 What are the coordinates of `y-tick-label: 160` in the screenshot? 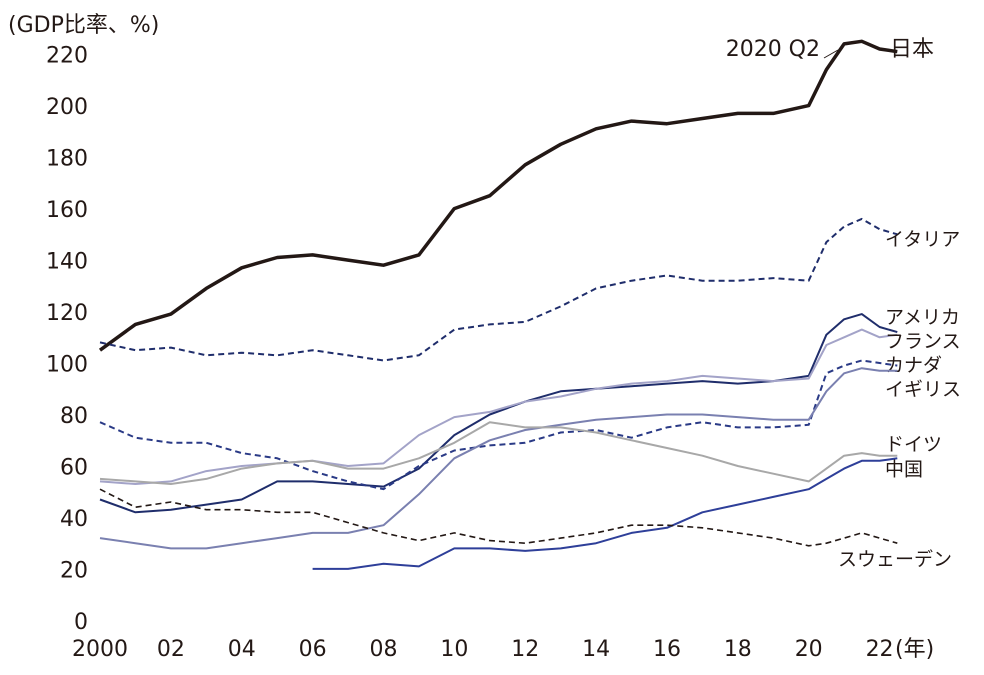 It's located at (67, 210).